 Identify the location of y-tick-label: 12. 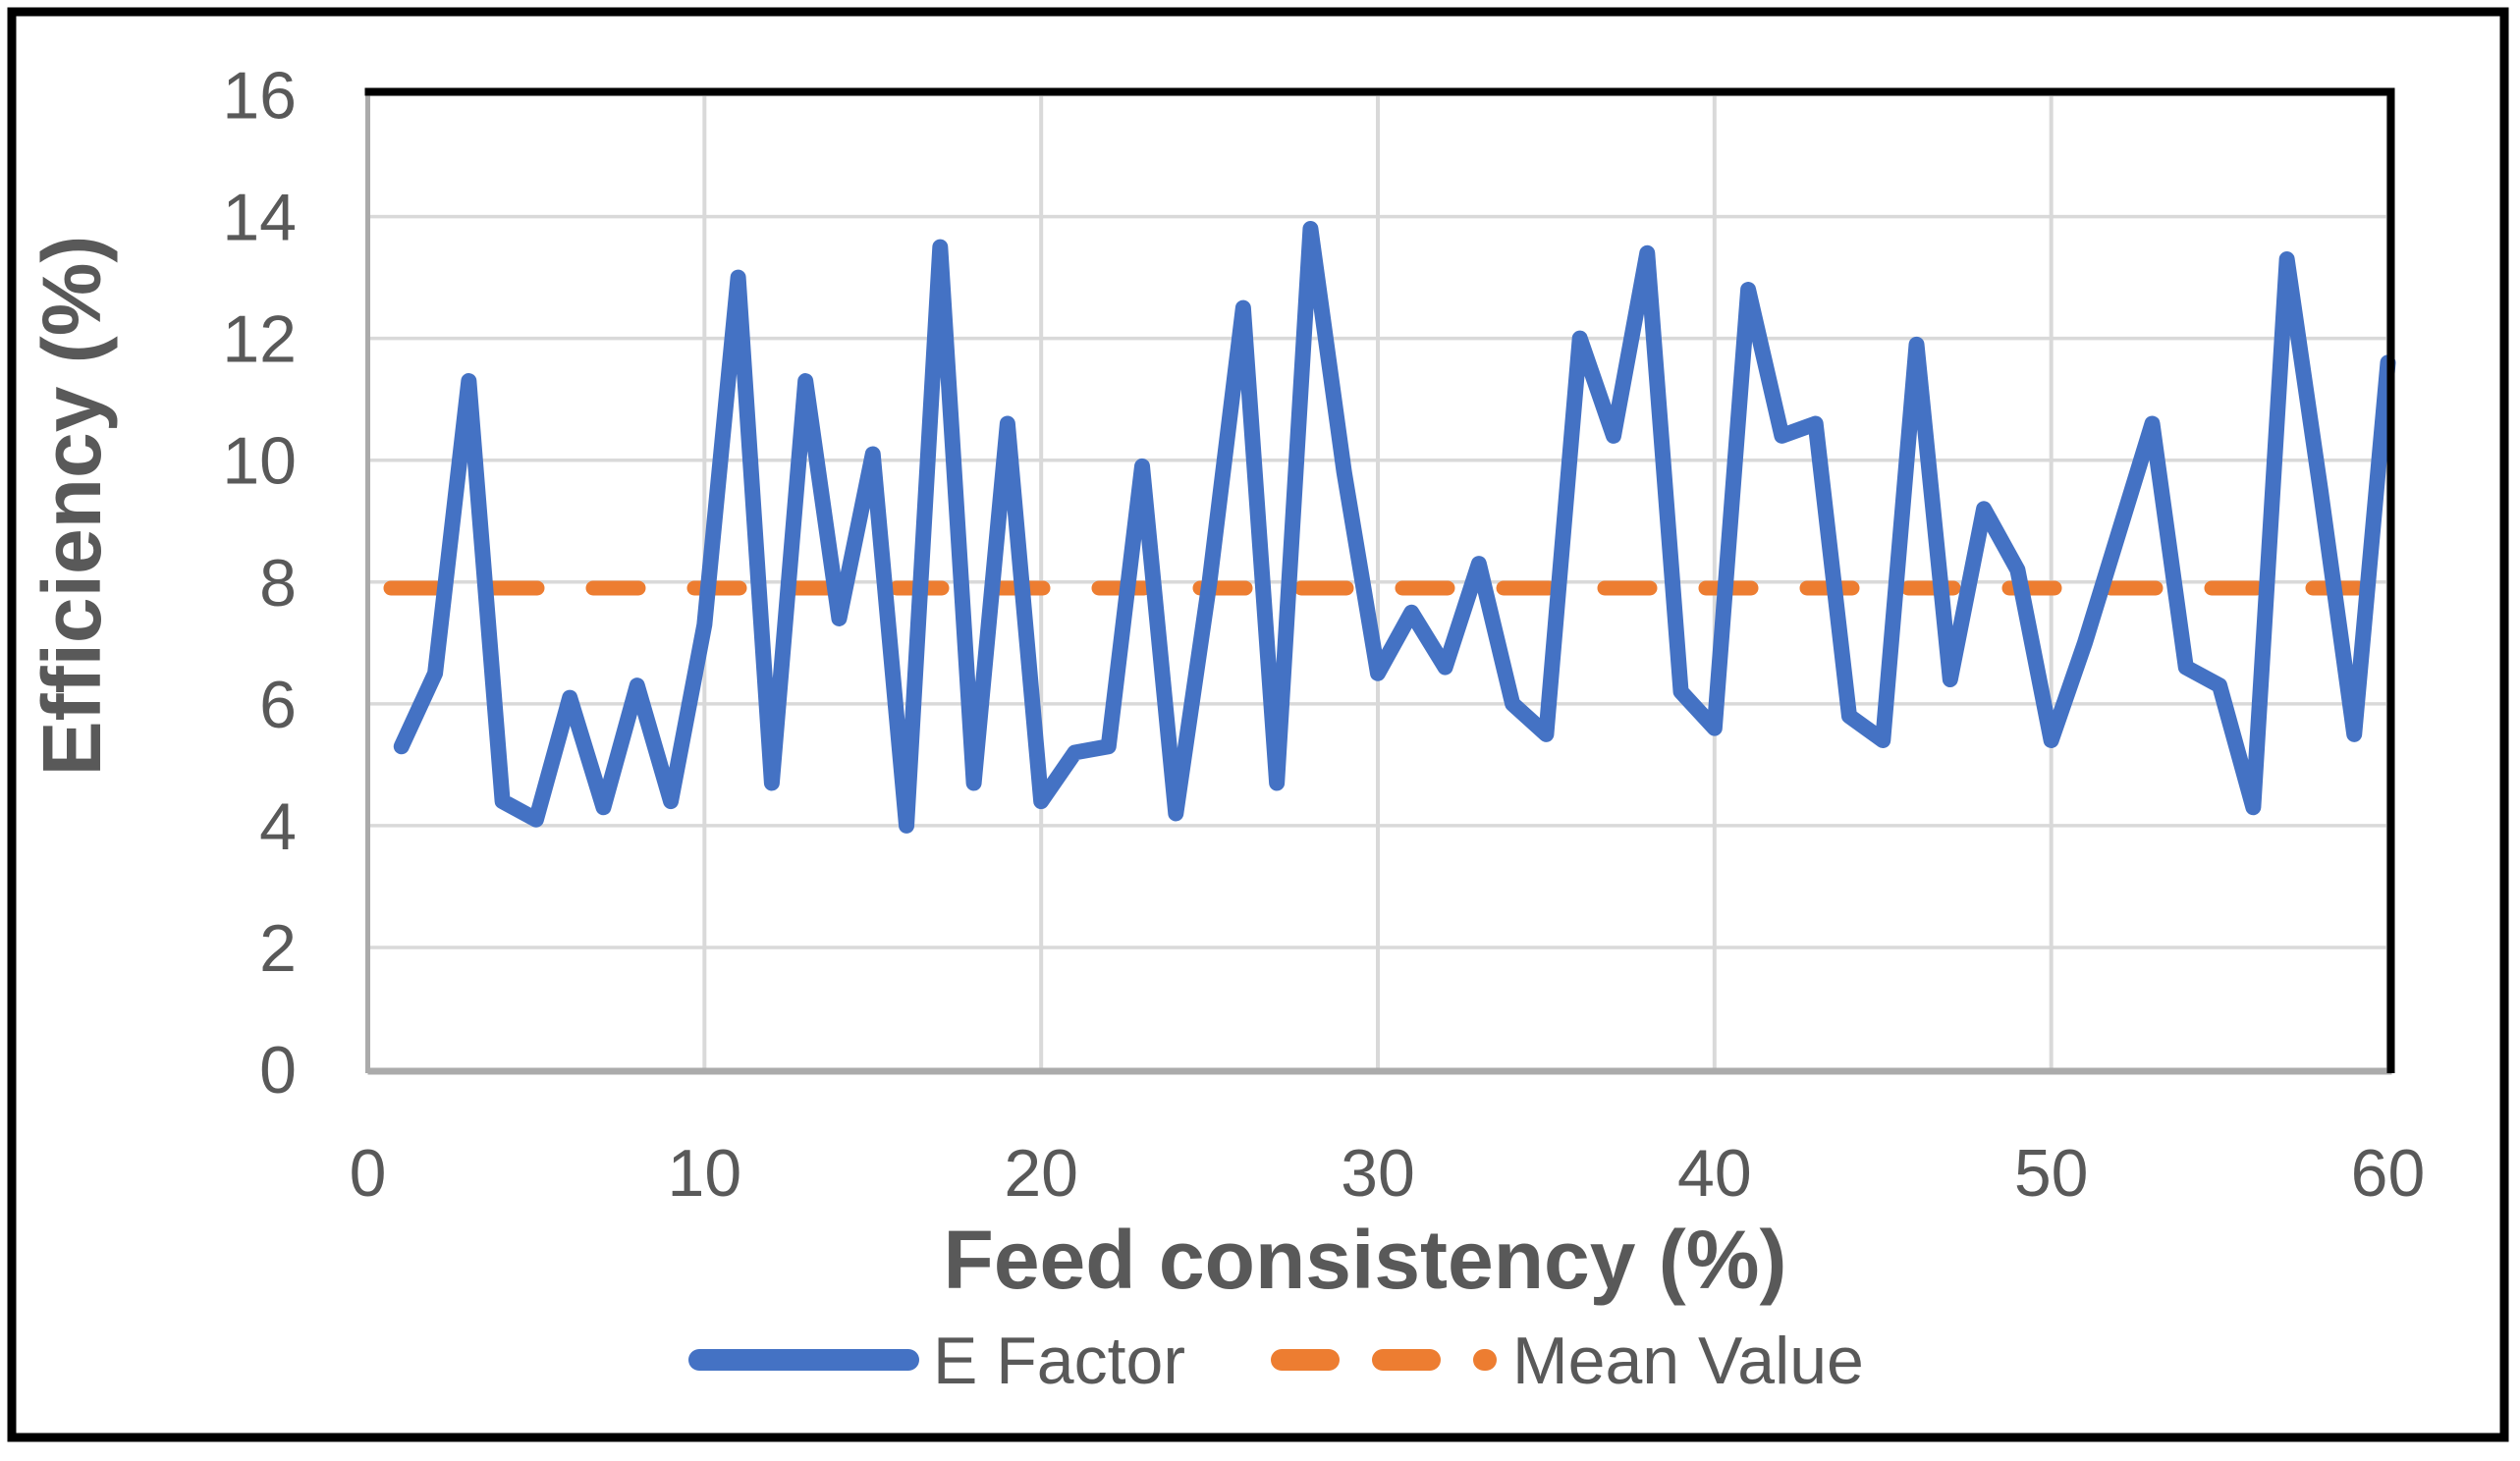
(259, 339).